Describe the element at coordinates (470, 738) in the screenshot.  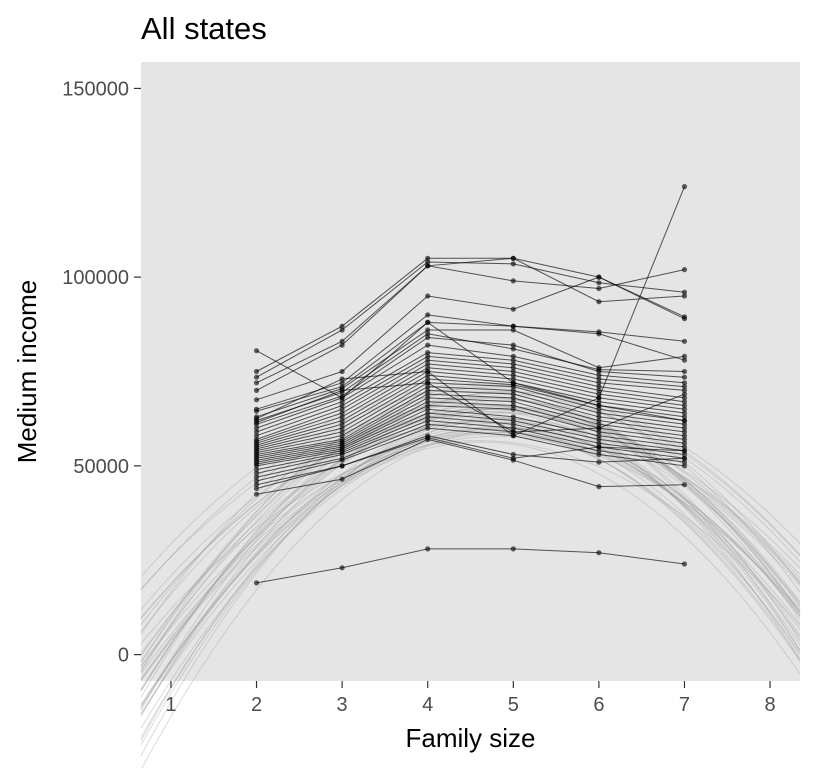
I see `x-axis-title: Family size` at that location.